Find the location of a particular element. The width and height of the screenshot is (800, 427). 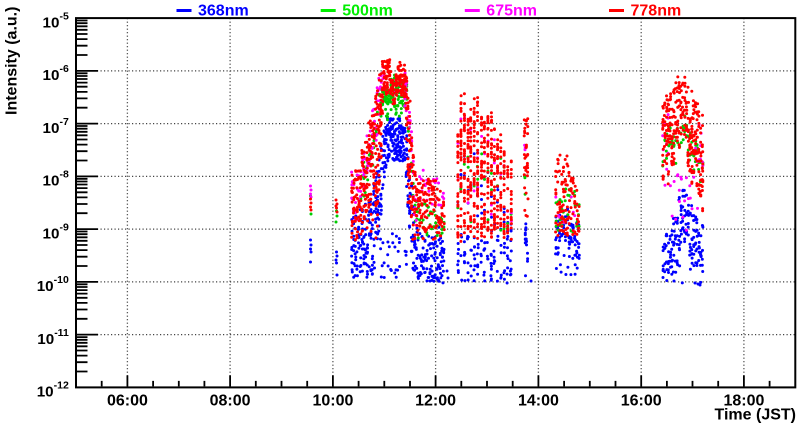

svg-text: 778nm is located at coordinates (656, 11).